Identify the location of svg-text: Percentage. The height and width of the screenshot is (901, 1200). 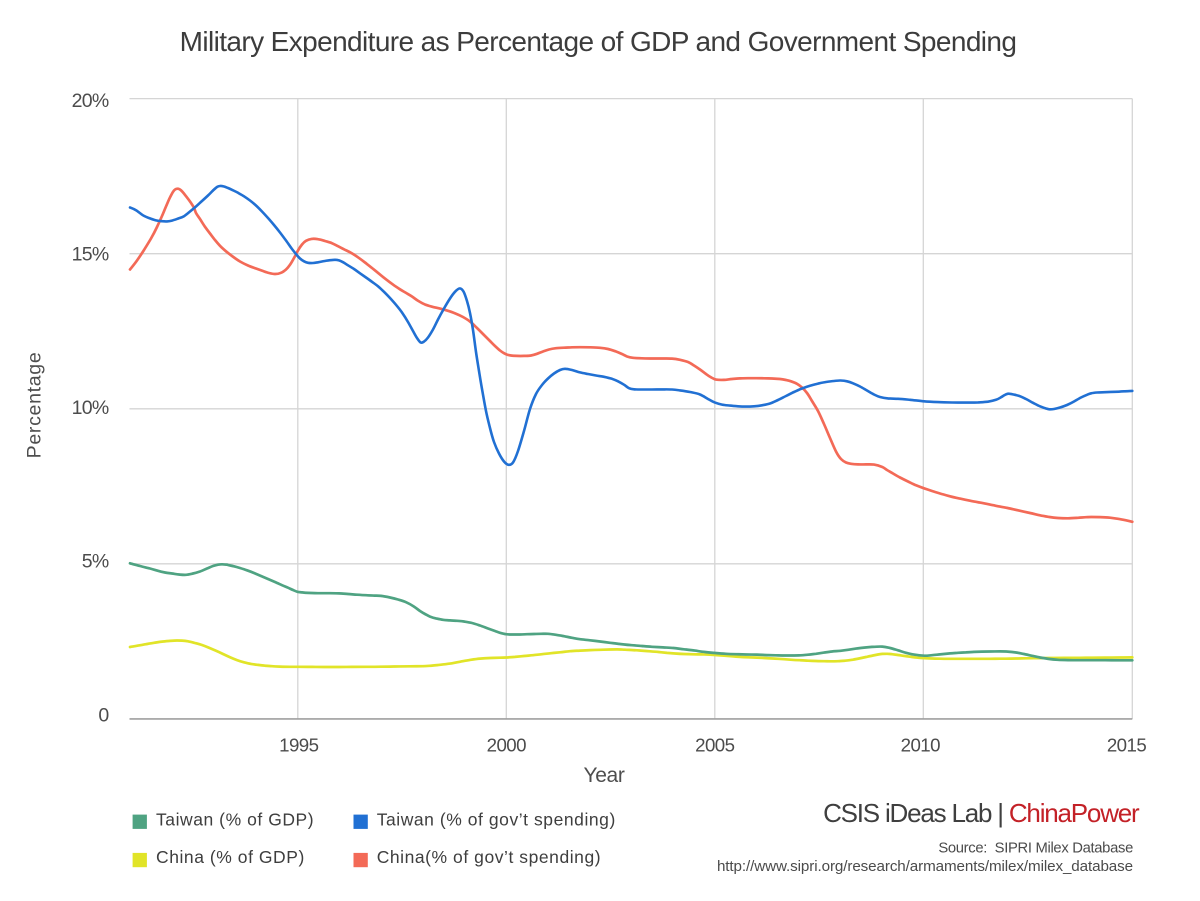
(35, 405).